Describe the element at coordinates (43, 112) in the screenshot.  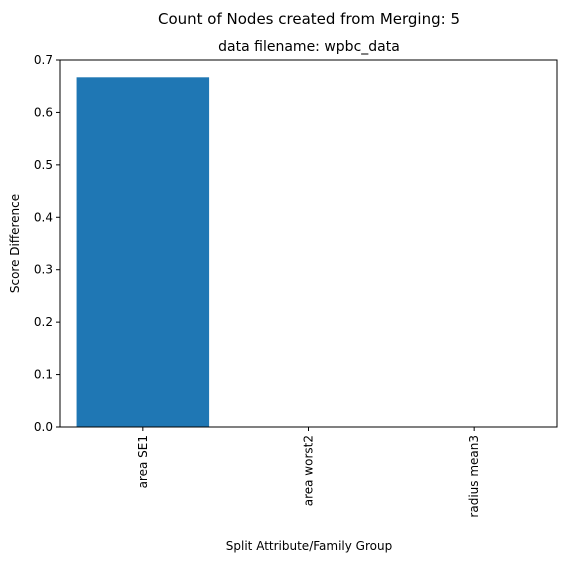
I see `y-tick-label: 0.6` at that location.